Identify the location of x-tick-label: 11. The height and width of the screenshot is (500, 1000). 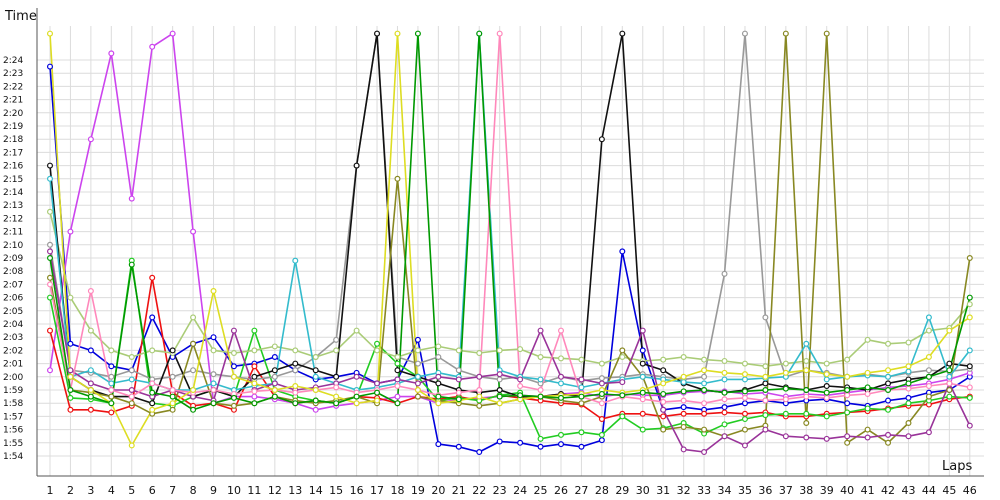
(254, 490).